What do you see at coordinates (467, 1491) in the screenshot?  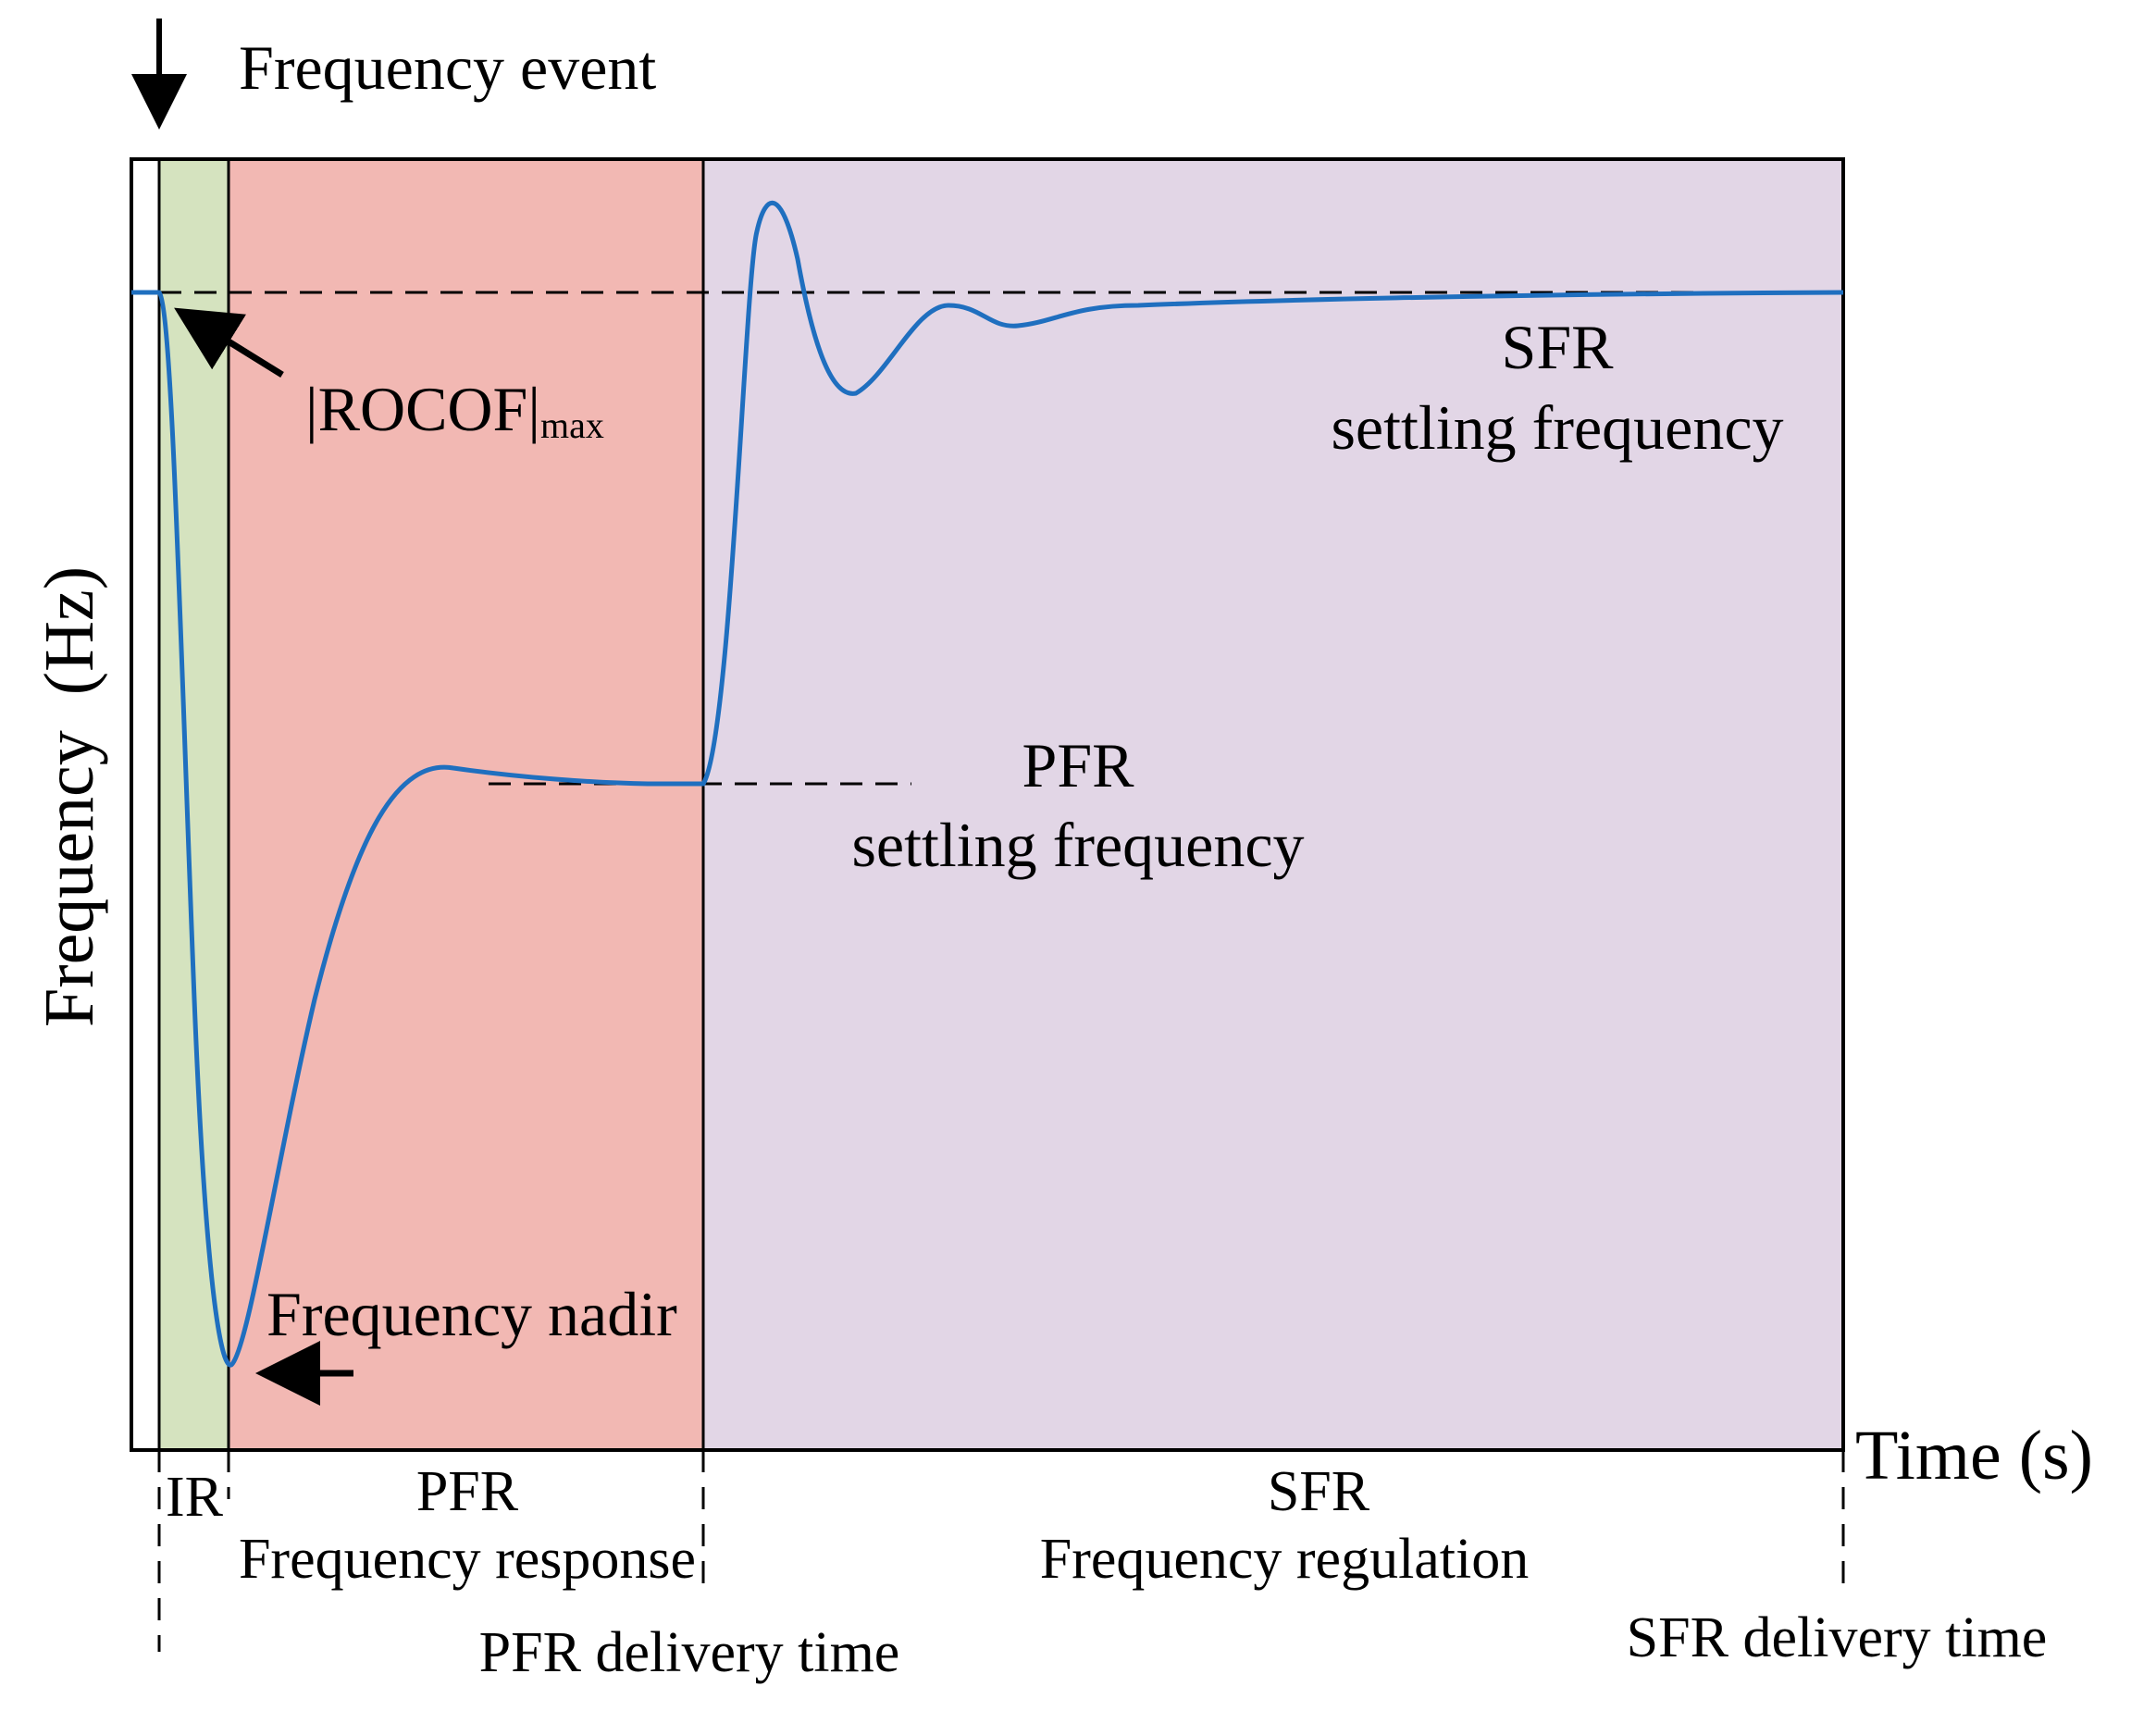 I see `region-pfr-label: PFR` at bounding box center [467, 1491].